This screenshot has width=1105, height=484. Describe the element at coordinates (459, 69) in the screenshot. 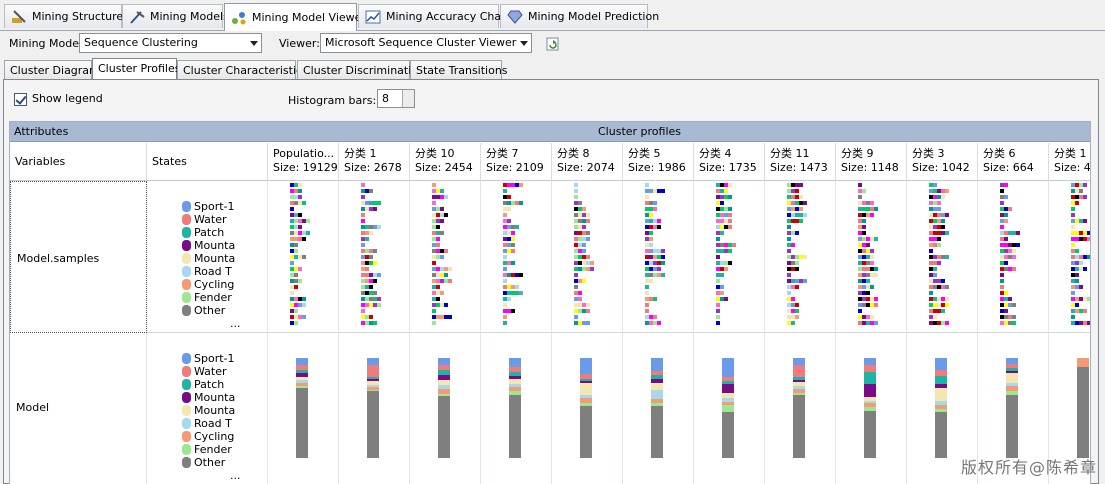

I see `tab-state-transitions: State Transitions` at that location.